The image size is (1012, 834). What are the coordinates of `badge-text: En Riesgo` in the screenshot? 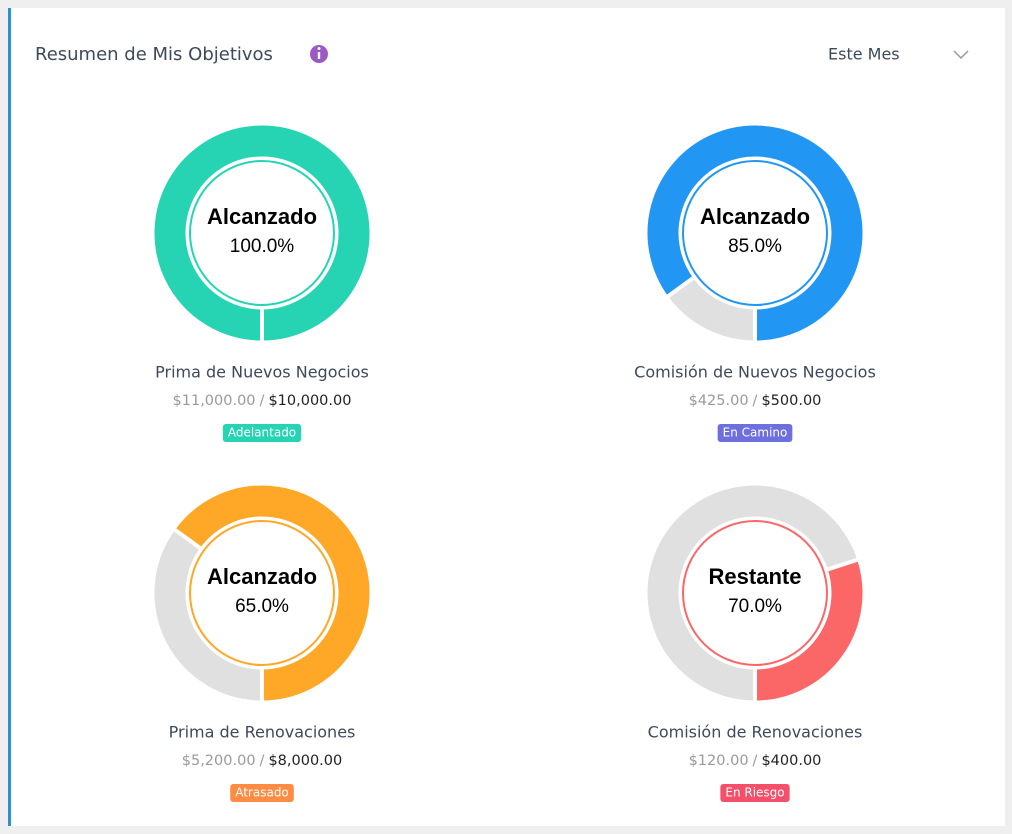 It's located at (754, 793).